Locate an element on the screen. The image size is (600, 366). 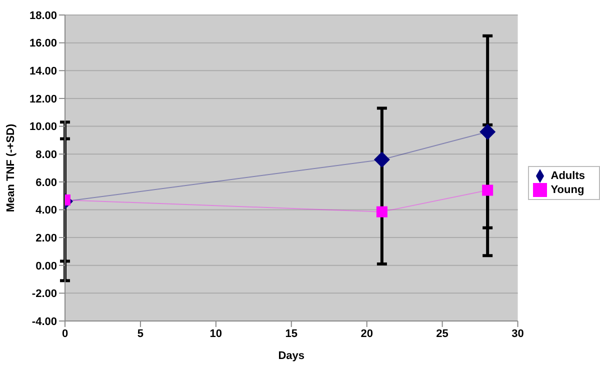
y-tick-label: -4.00 is located at coordinates (44, 322).